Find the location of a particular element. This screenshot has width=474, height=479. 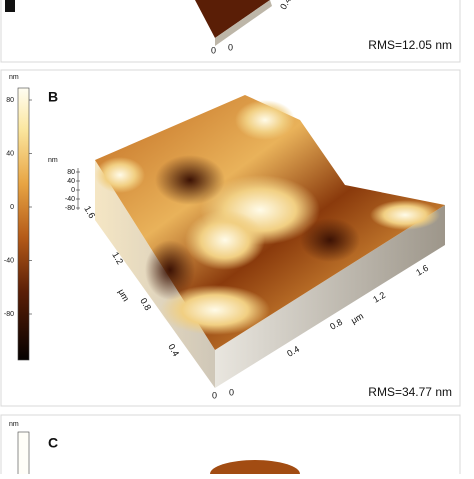

colorbar-tick-label: -40 is located at coordinates (9, 260).